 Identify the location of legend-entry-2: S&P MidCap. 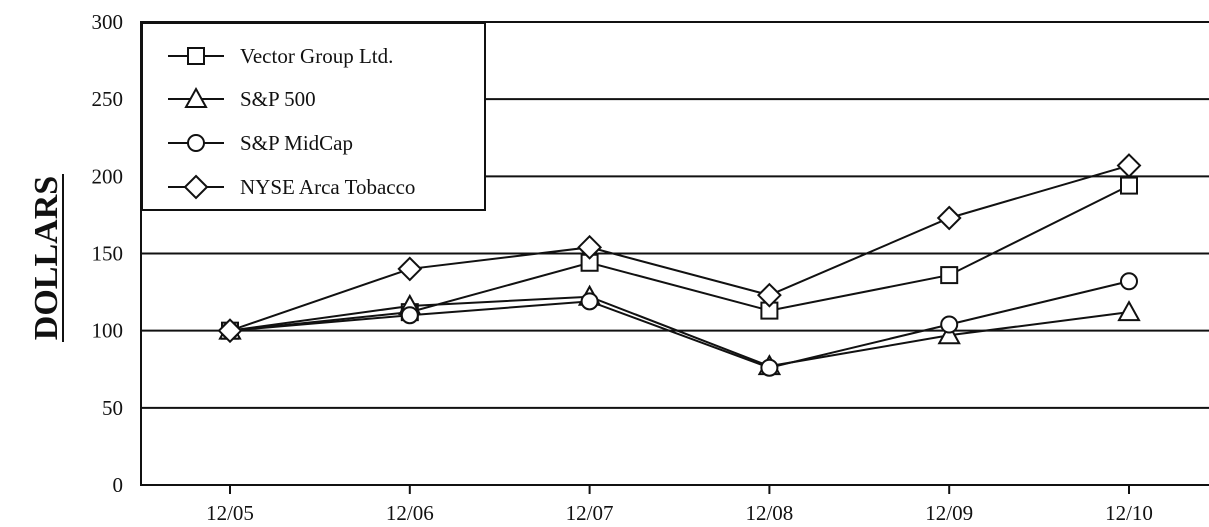
(260, 143).